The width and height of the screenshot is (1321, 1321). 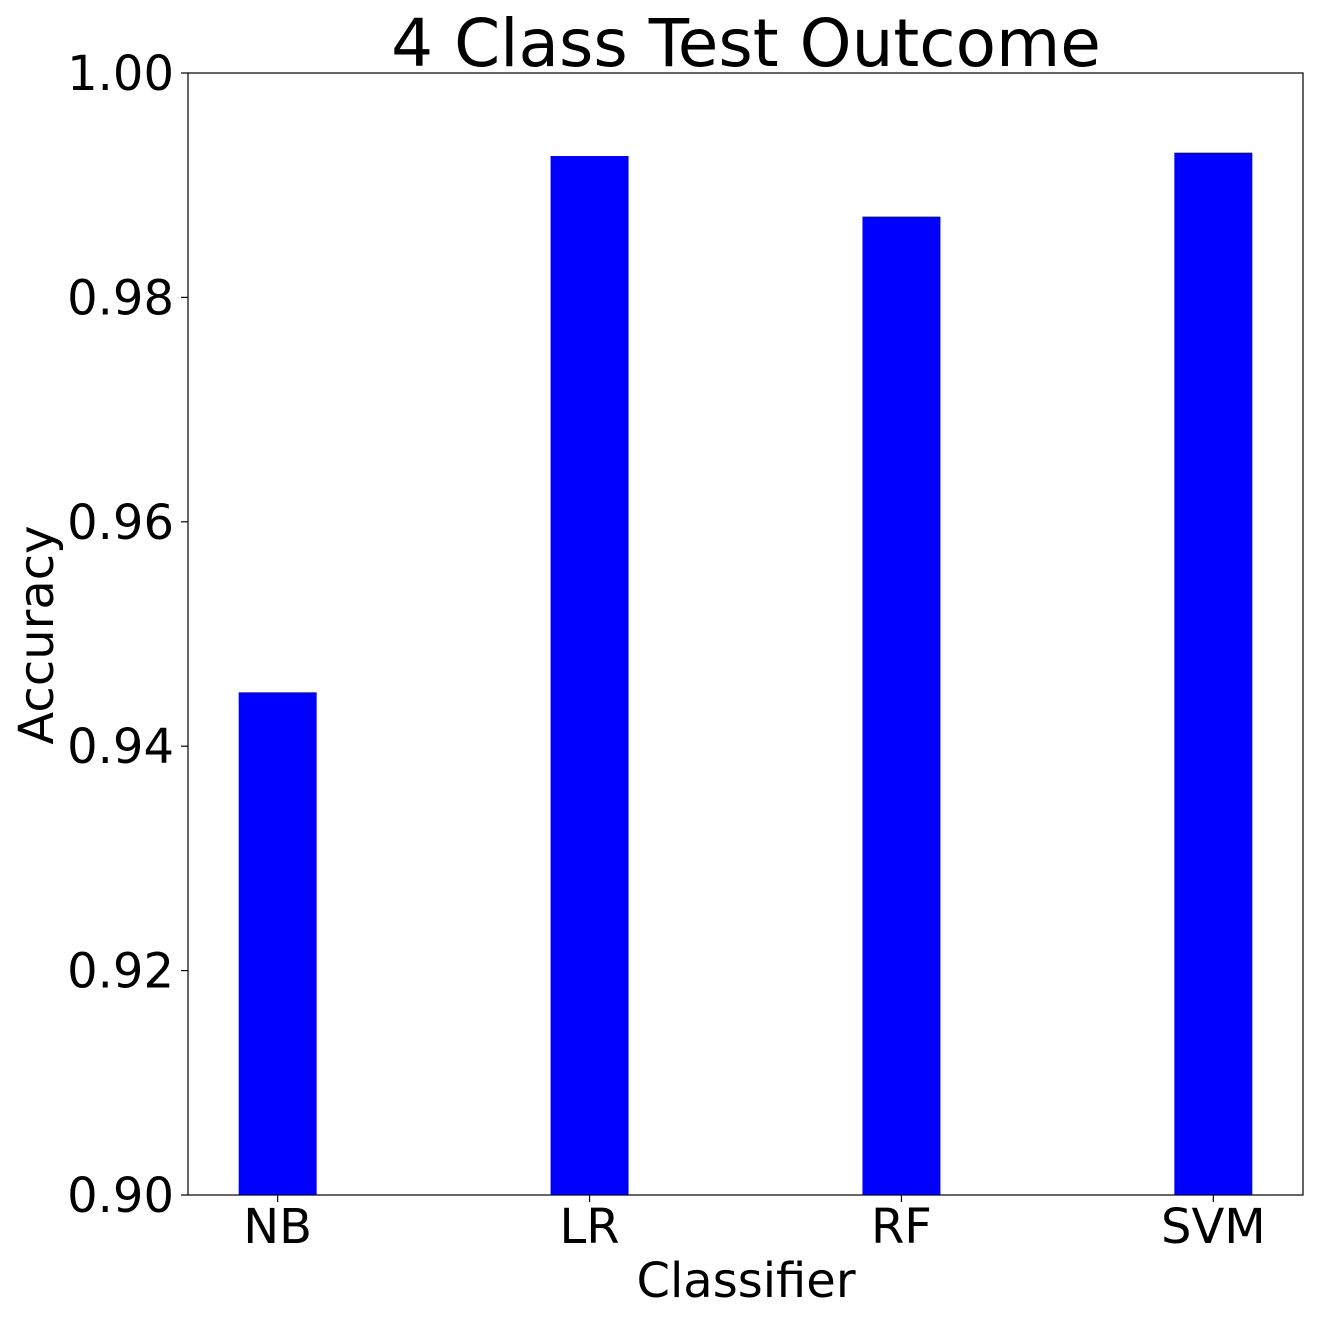 What do you see at coordinates (277, 943) in the screenshot?
I see `bar-nb` at bounding box center [277, 943].